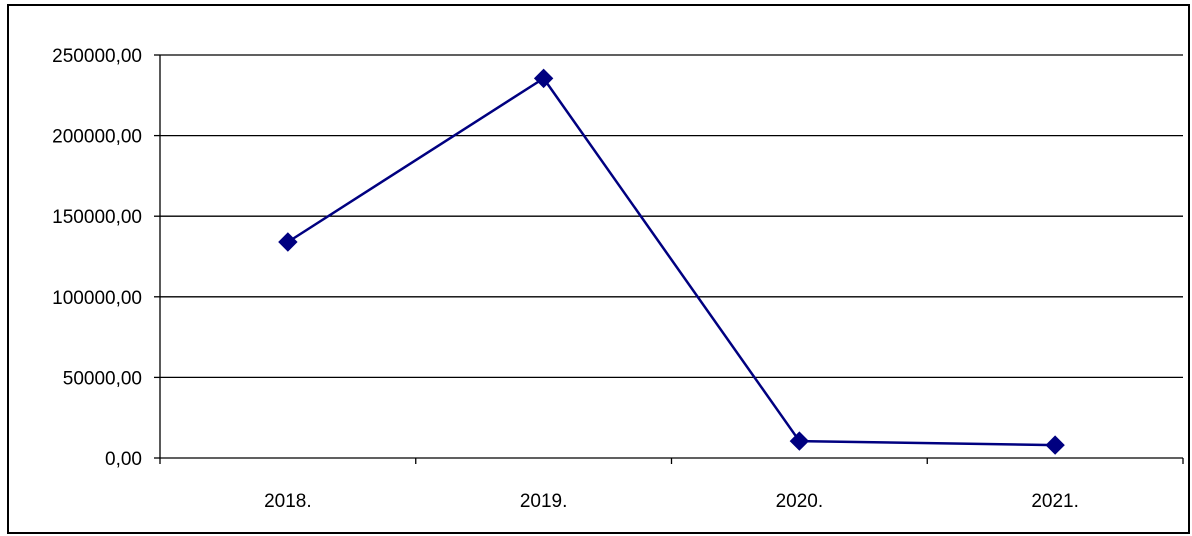  What do you see at coordinates (97, 298) in the screenshot?
I see `y-tick-label: 100000,00` at bounding box center [97, 298].